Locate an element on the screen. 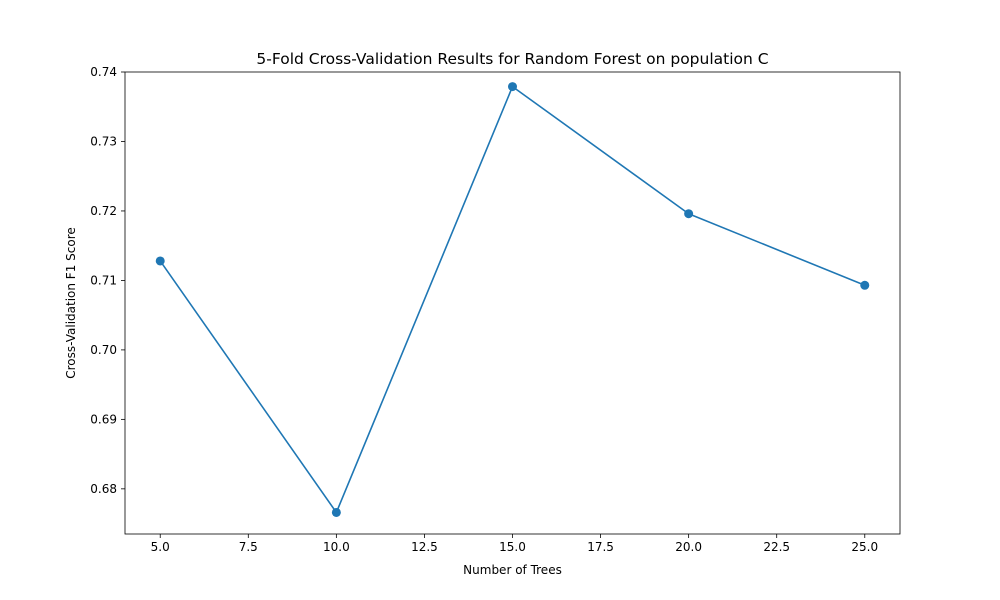 The image size is (1000, 600). x-tick-label: 5.0 is located at coordinates (160, 547).